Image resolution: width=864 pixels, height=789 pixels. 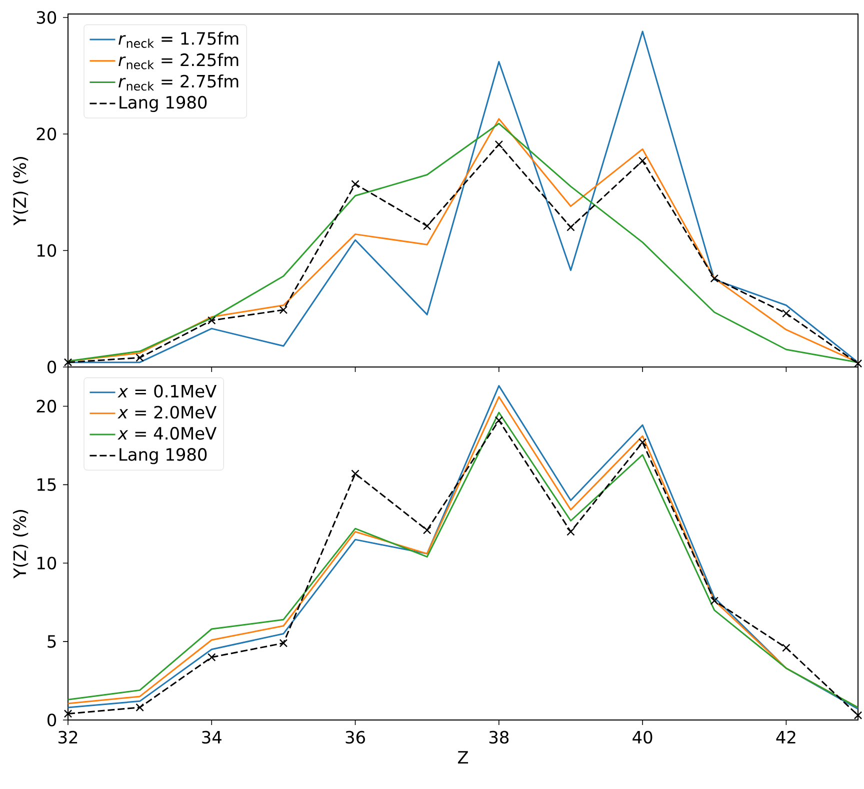 What do you see at coordinates (178, 40) in the screenshot?
I see `legend-label: r$_{neck}$ = 1.75fm` at bounding box center [178, 40].